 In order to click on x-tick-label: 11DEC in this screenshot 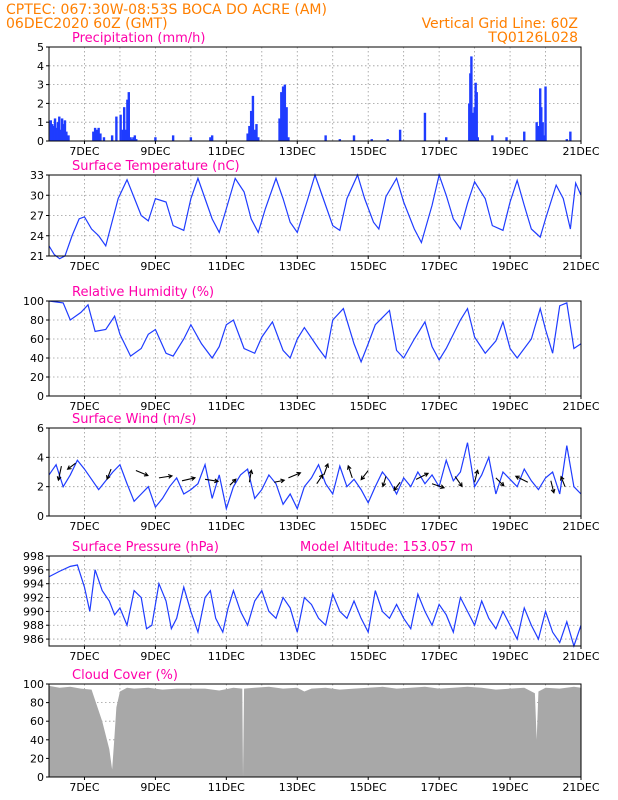, I will do `click(226, 787)`.